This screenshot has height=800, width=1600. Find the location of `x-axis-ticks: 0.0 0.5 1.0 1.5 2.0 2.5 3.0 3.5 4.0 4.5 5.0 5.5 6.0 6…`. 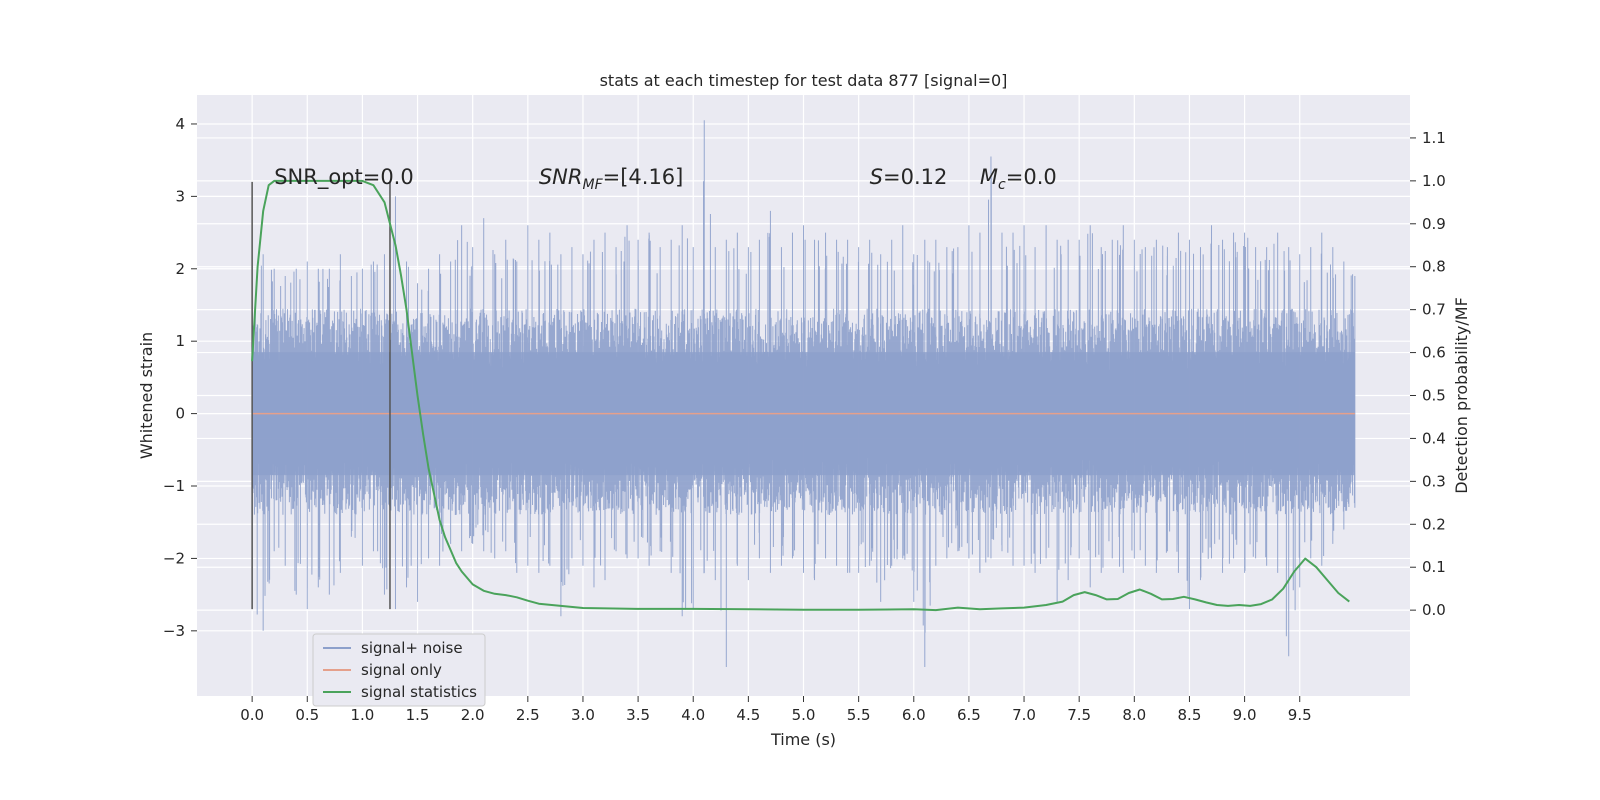

x-axis-ticks: 0.0 0.5 1.0 1.5 2.0 2.5 3.0 3.5 4.0 4.5 5.0 5.5 6.0 6… is located at coordinates (776, 710).